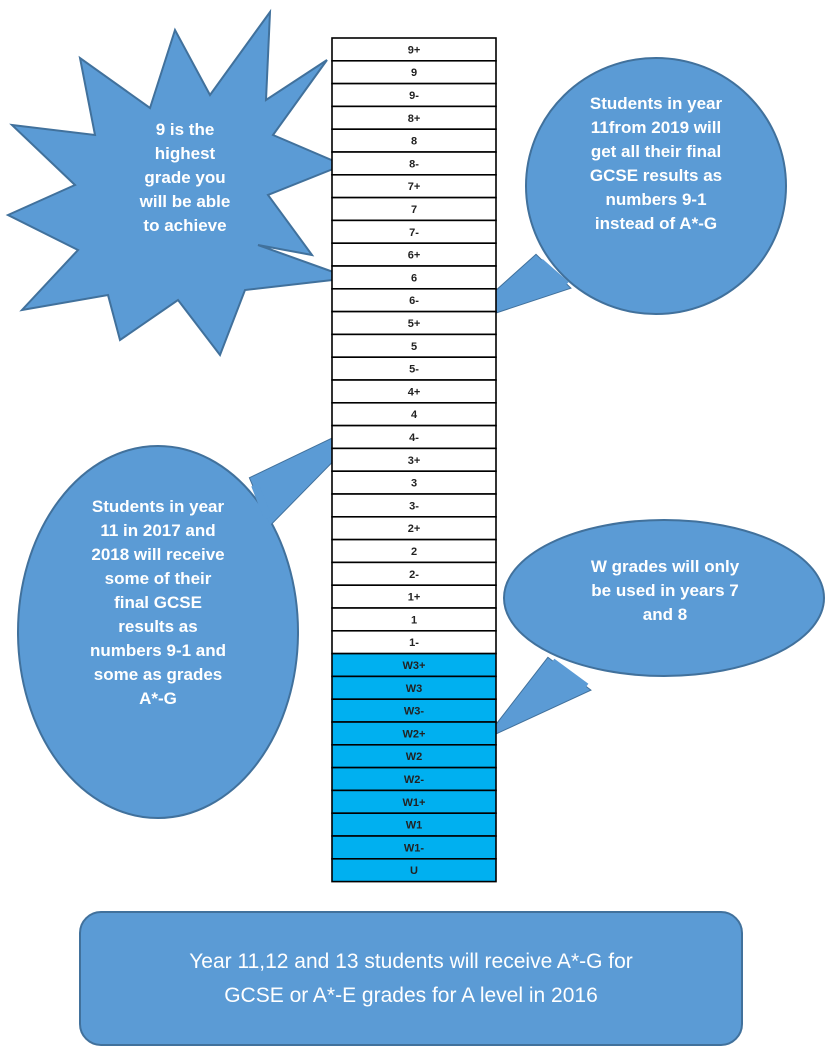 The width and height of the screenshot is (826, 1058). What do you see at coordinates (414, 73) in the screenshot?
I see `grade-label: 9` at bounding box center [414, 73].